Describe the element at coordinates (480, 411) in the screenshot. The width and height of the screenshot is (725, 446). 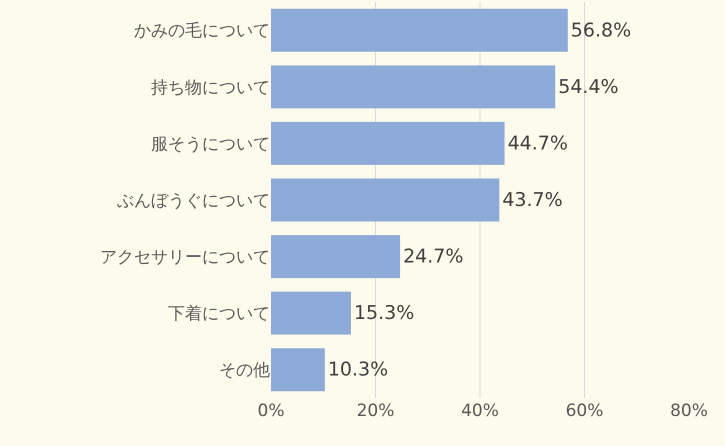
I see `x-tick-label: 40%` at that location.